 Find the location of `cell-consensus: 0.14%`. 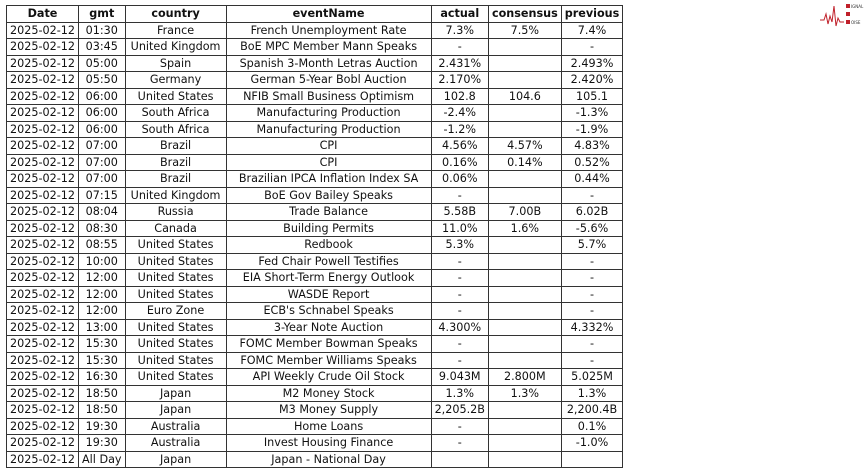

cell-consensus: 0.14% is located at coordinates (524, 162).